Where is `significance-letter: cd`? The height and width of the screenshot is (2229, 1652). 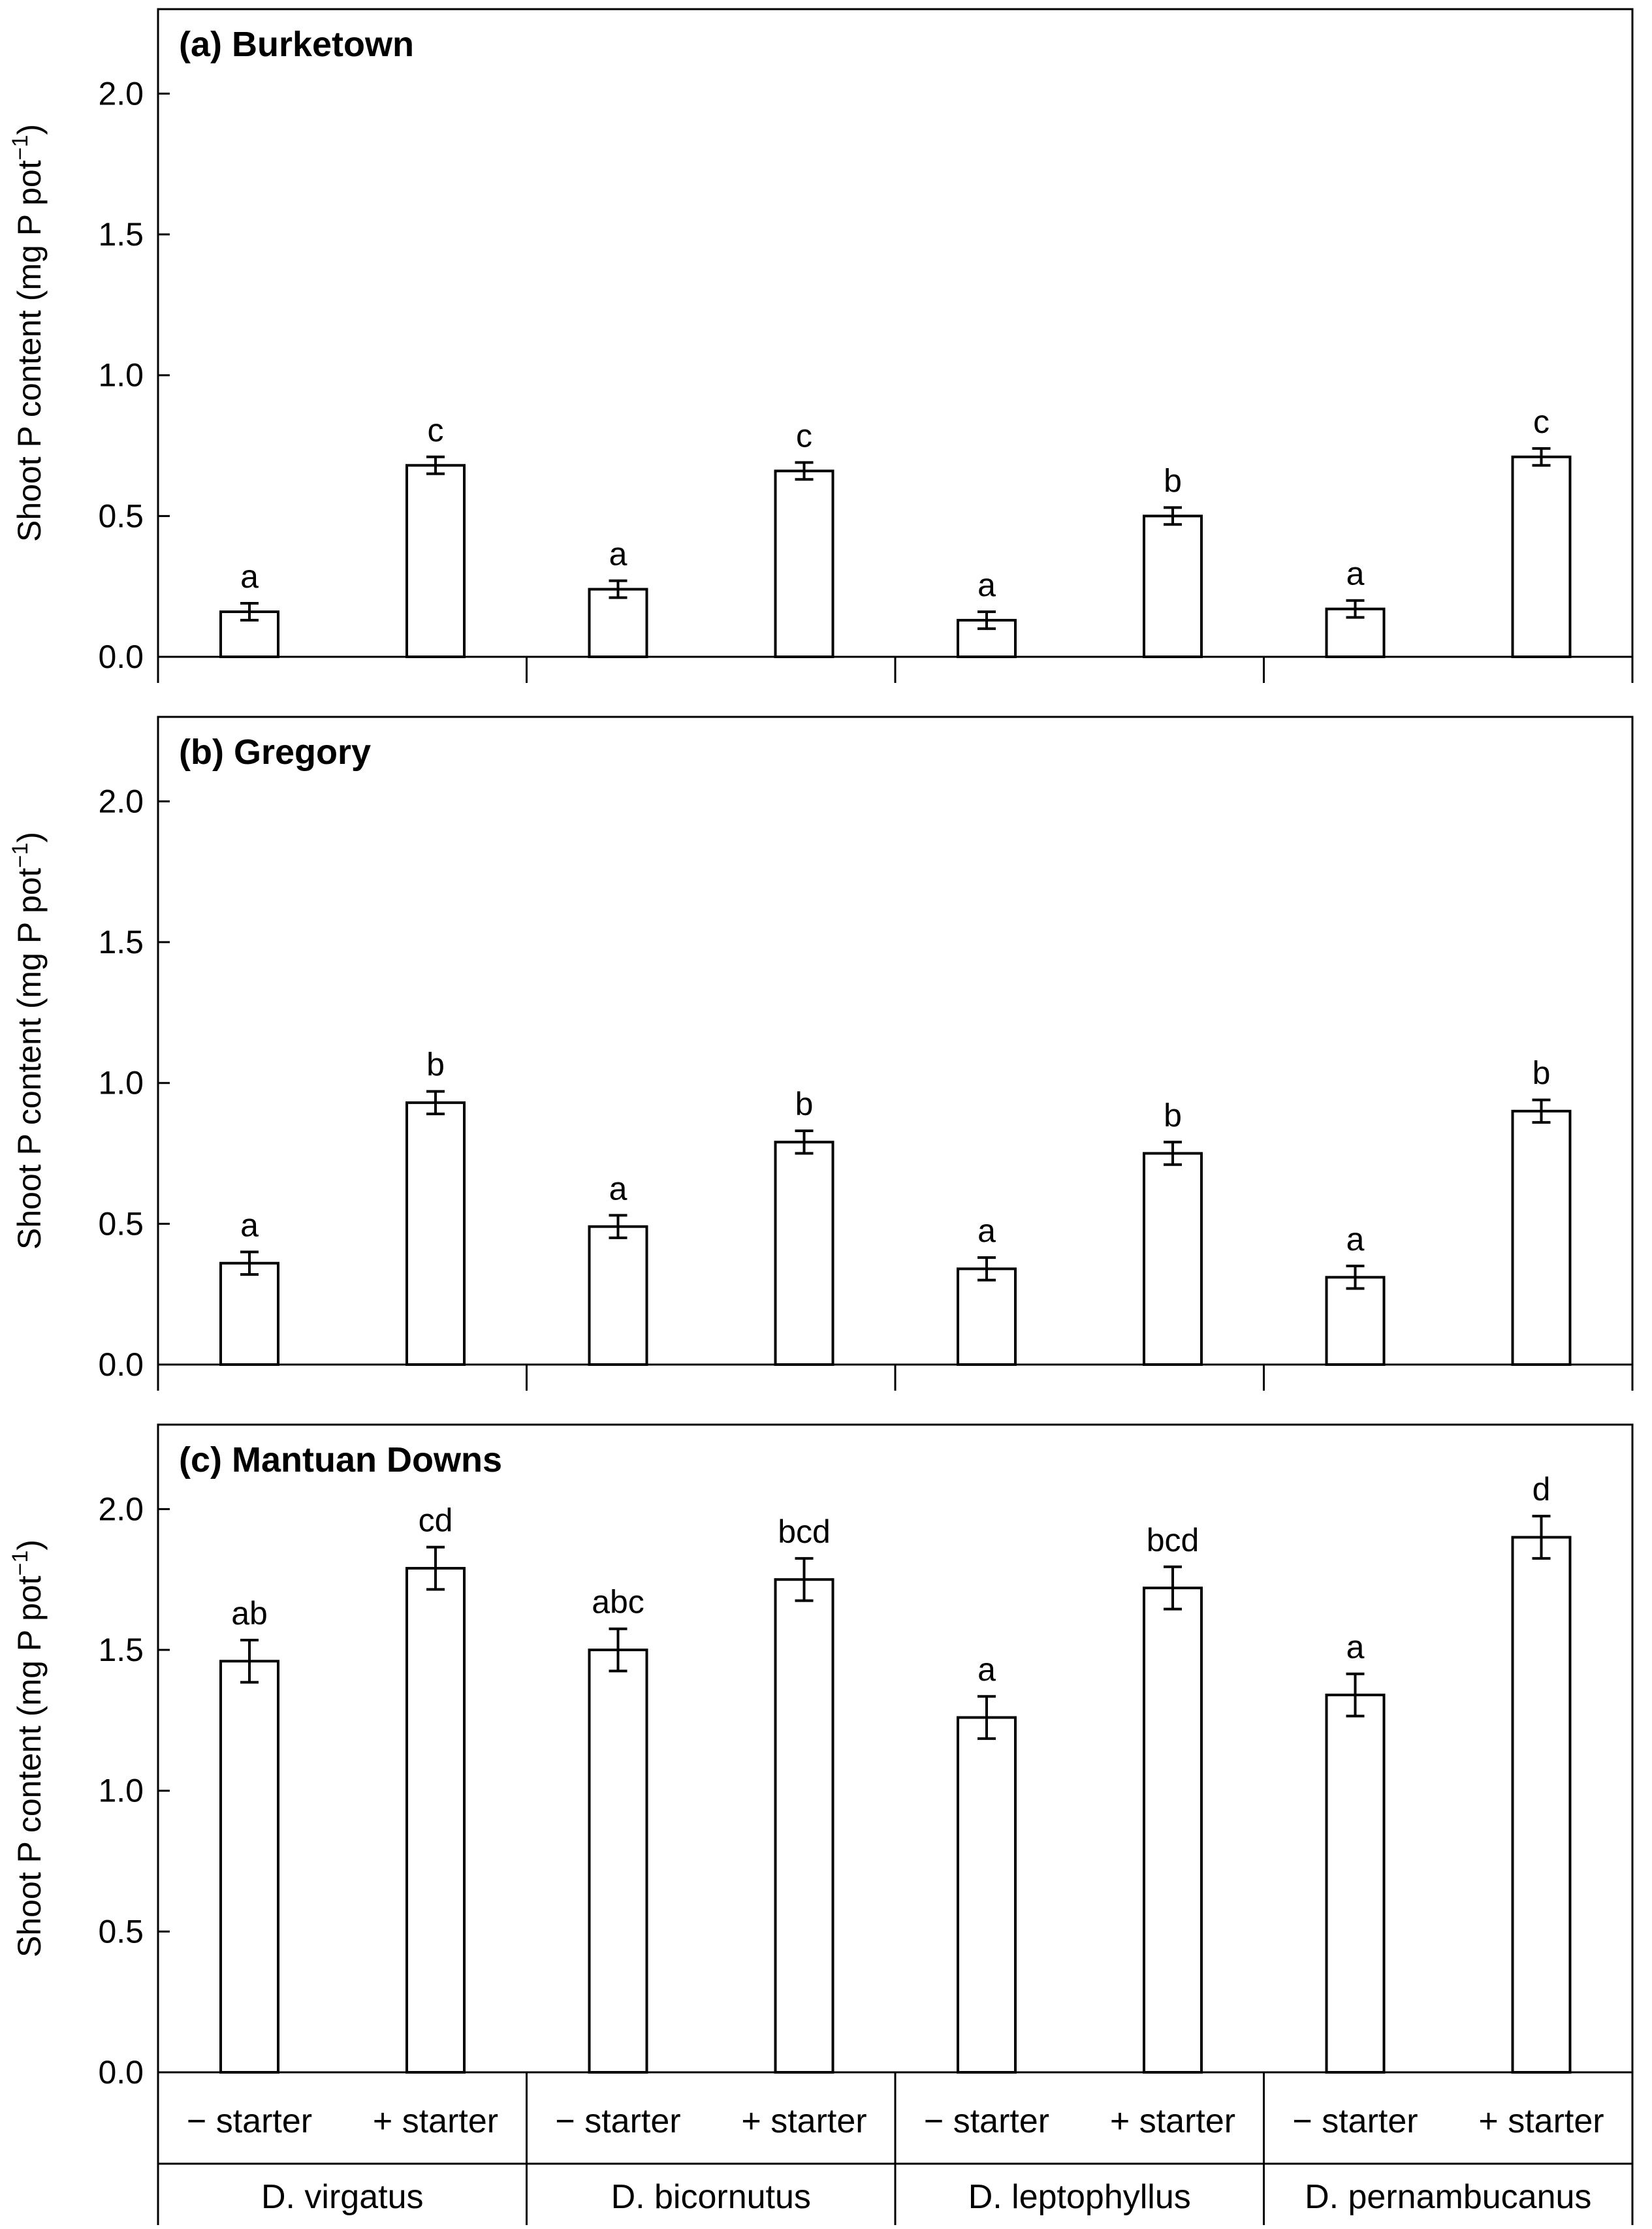
significance-letter: cd is located at coordinates (436, 1520).